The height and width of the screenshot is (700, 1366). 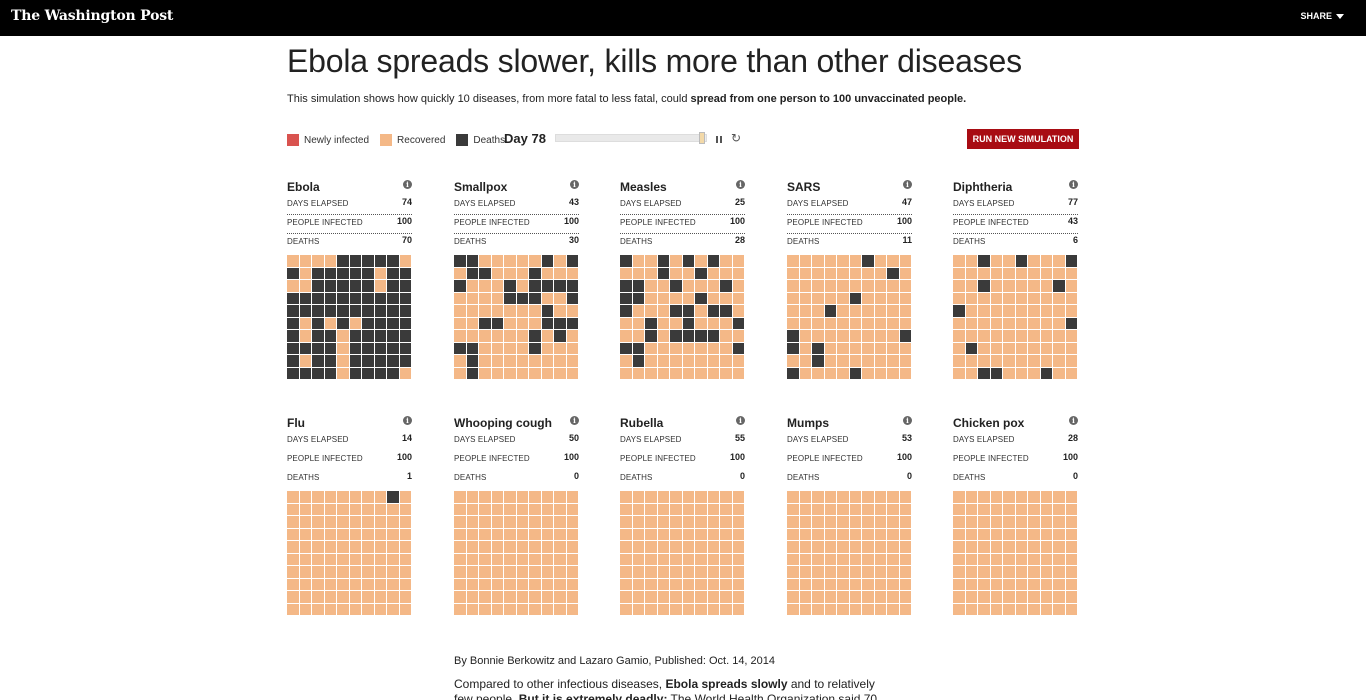 What do you see at coordinates (631, 138) in the screenshot?
I see `day-slider` at bounding box center [631, 138].